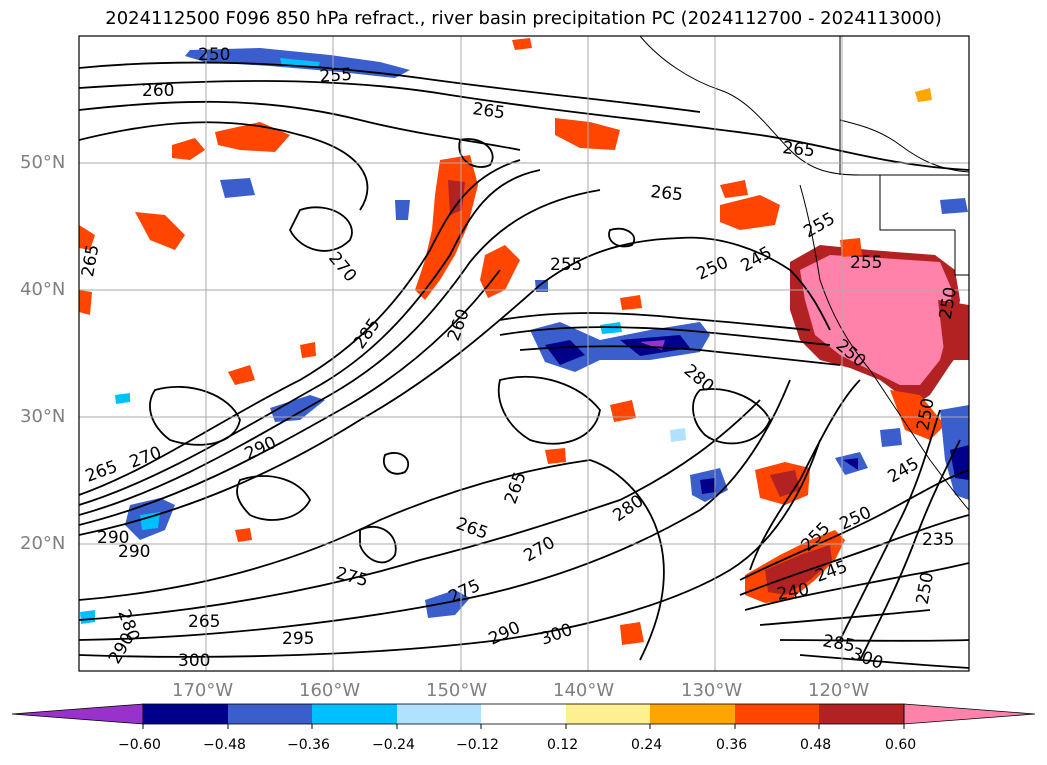 Image resolution: width=1047 pixels, height=765 pixels. Describe the element at coordinates (969, 714) in the screenshot. I see `colorbar-extend-high` at that location.